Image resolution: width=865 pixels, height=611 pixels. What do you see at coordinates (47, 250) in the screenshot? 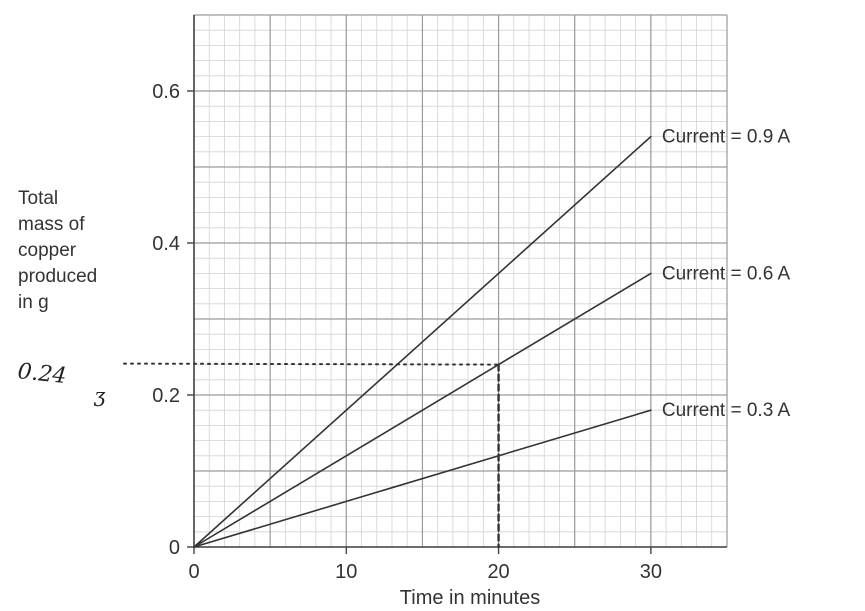
I see `y-axis-label-line-3: copper` at bounding box center [47, 250].